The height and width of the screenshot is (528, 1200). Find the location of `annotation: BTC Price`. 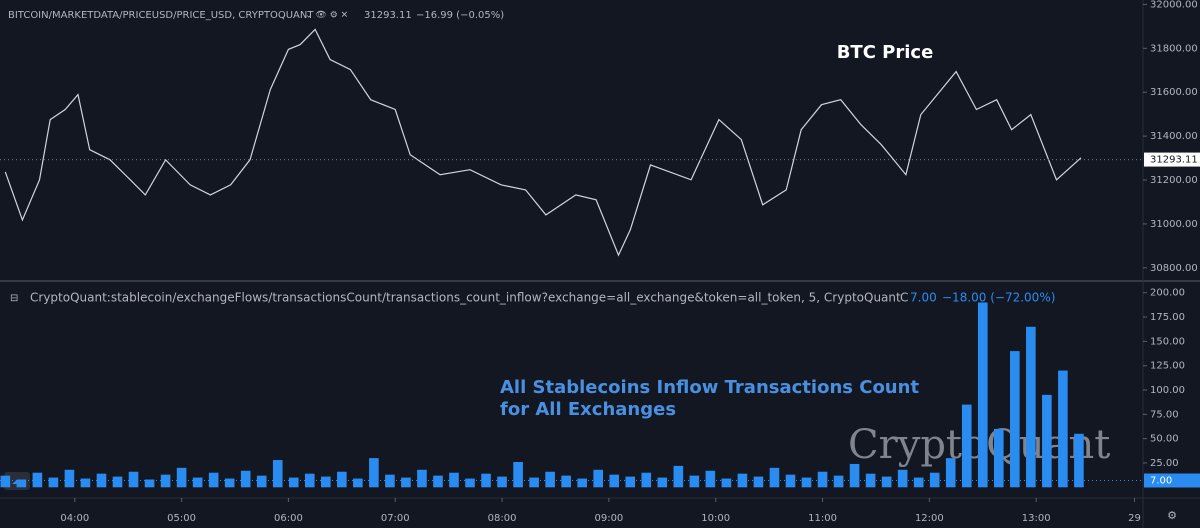

annotation: BTC Price is located at coordinates (885, 52).